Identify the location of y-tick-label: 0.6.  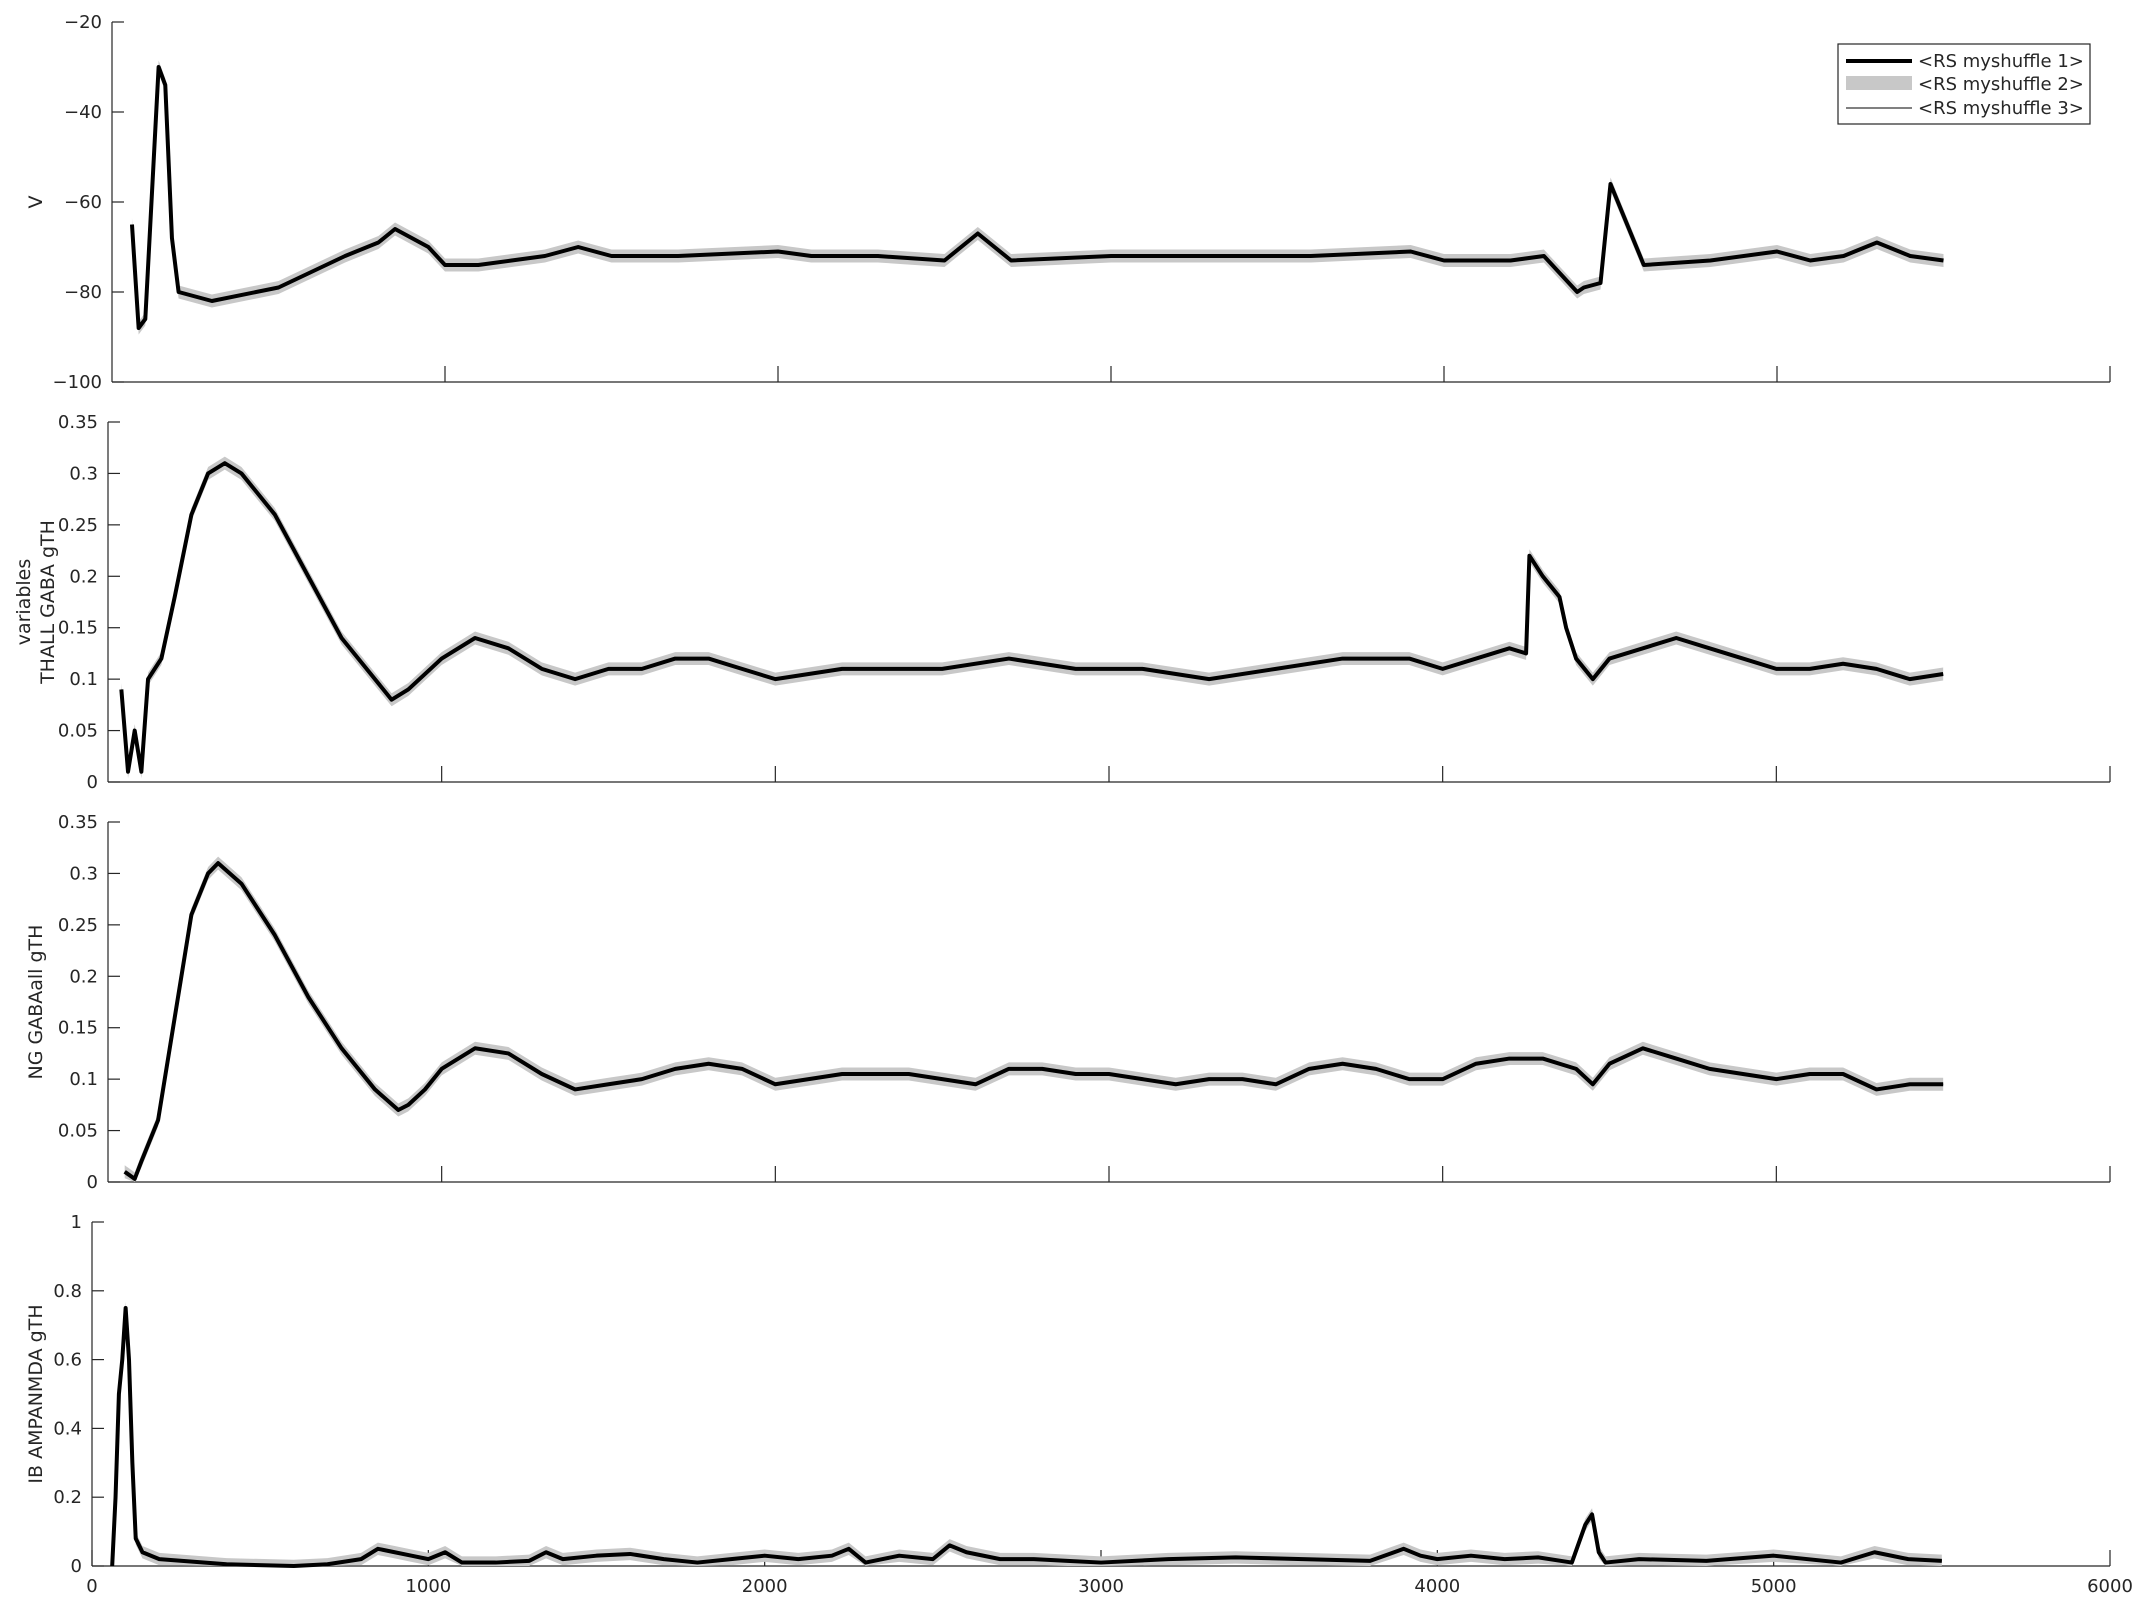
(67, 1360).